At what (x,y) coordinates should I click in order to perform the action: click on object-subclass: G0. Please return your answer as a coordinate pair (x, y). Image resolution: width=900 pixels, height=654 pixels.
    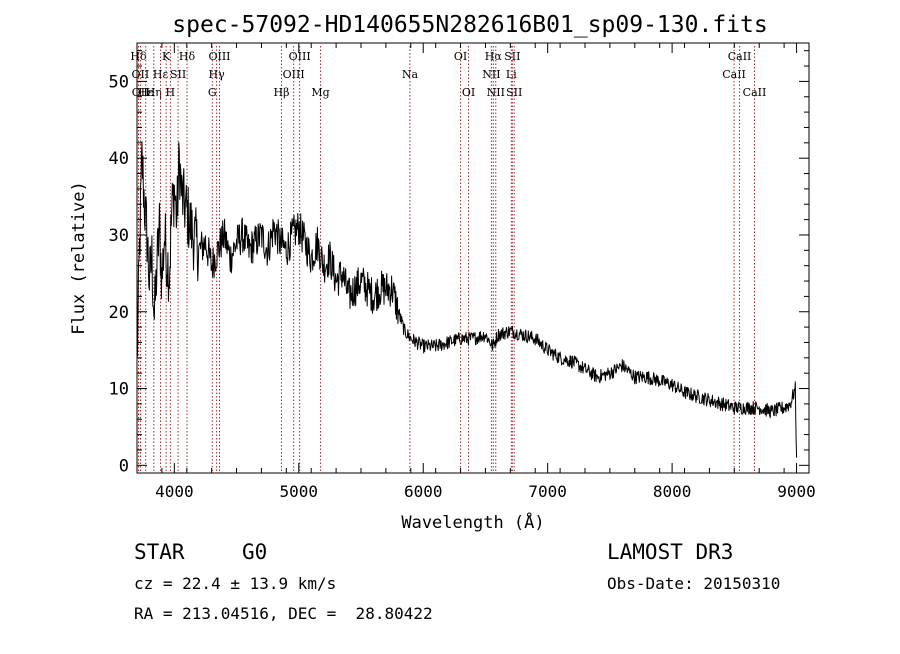
    Looking at the image, I should click on (255, 552).